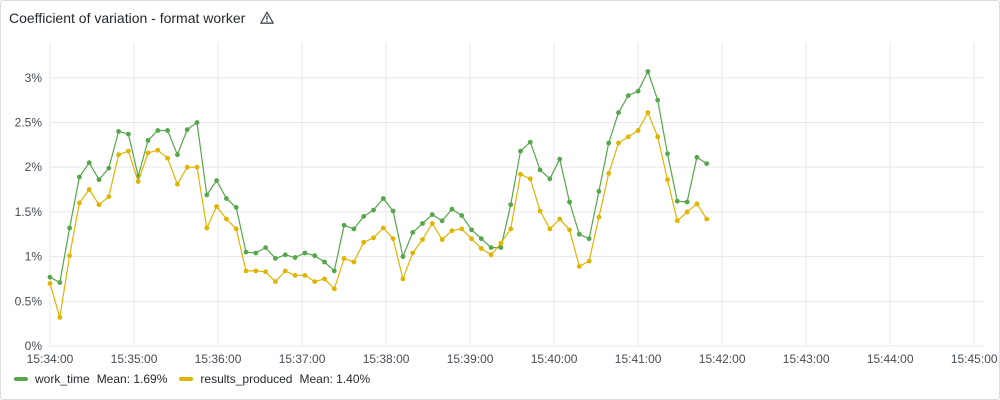 Image resolution: width=1000 pixels, height=400 pixels. Describe the element at coordinates (127, 18) in the screenshot. I see `panel-title: Coefficient of variation - format worker` at that location.